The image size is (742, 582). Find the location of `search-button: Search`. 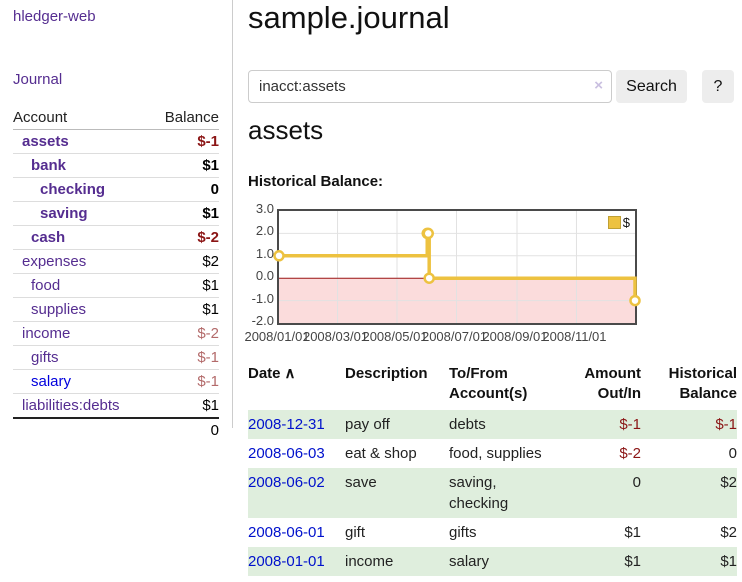

search-button: Search is located at coordinates (651, 86).